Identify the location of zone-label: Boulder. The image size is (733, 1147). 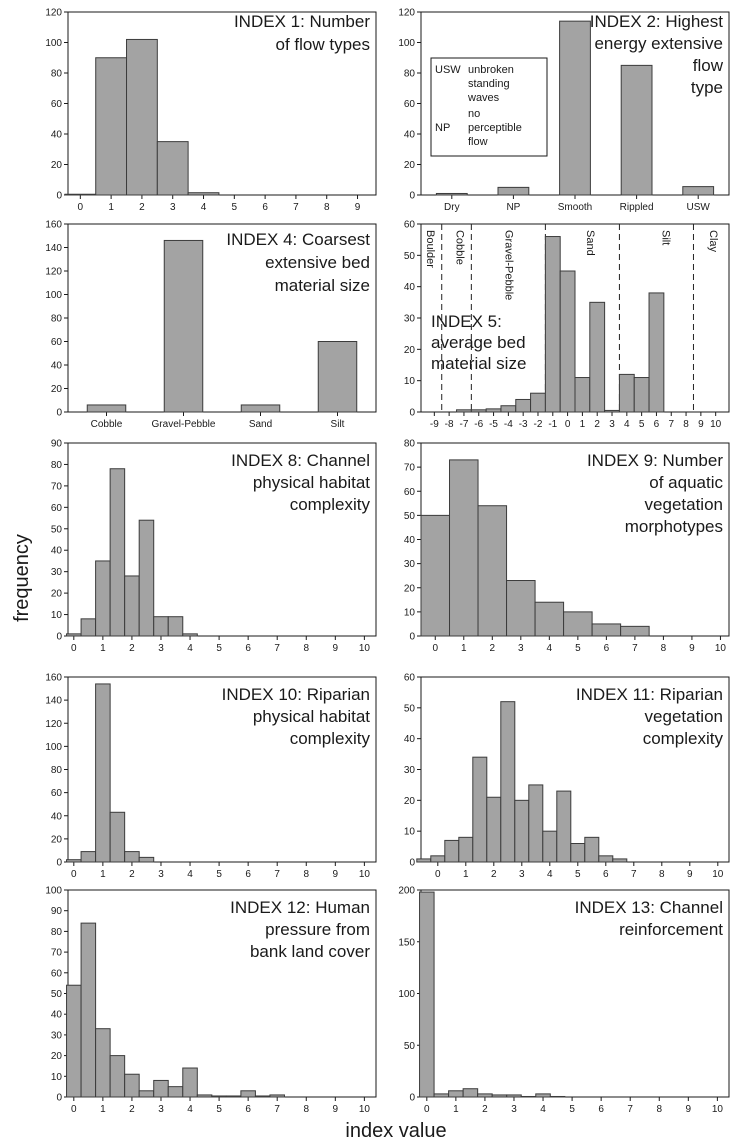
(430, 249).